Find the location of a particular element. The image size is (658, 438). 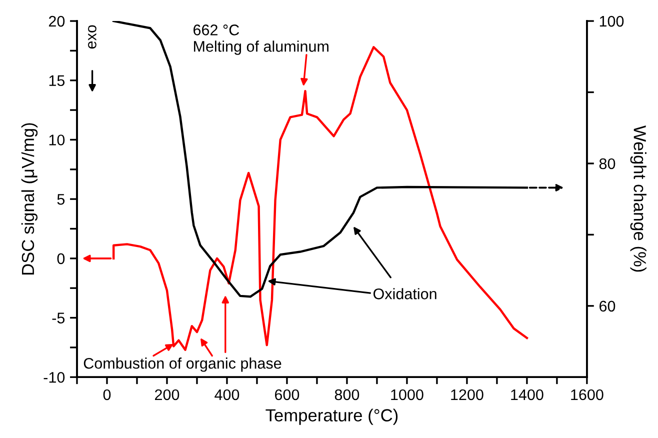

y-tick-label: 15 is located at coordinates (57, 80).